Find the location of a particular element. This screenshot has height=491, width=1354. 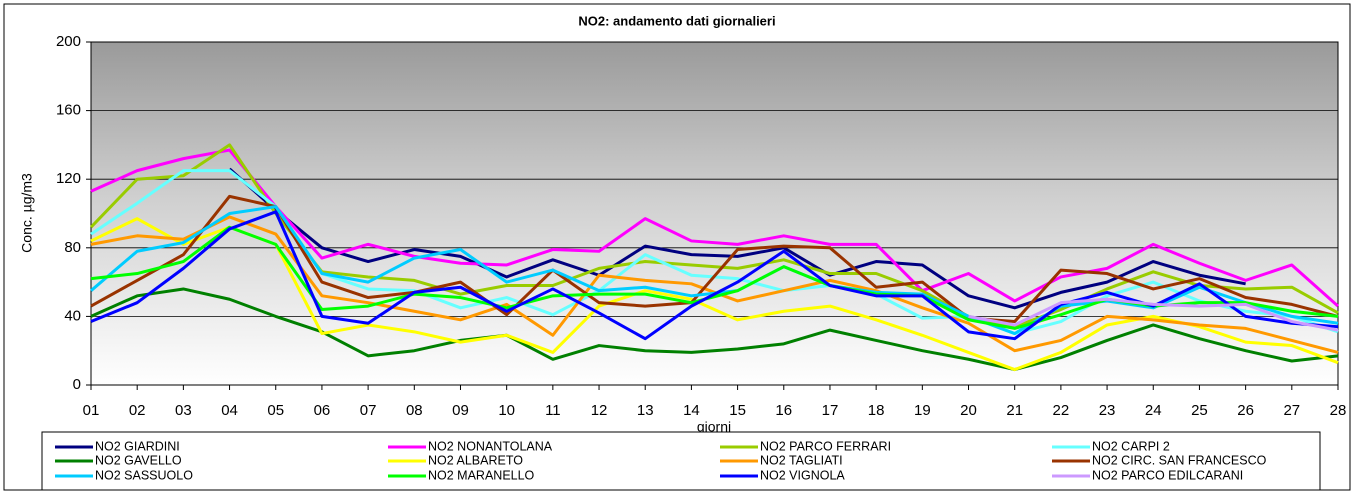

legend-label: NO2 ALBARETO is located at coordinates (475, 460).